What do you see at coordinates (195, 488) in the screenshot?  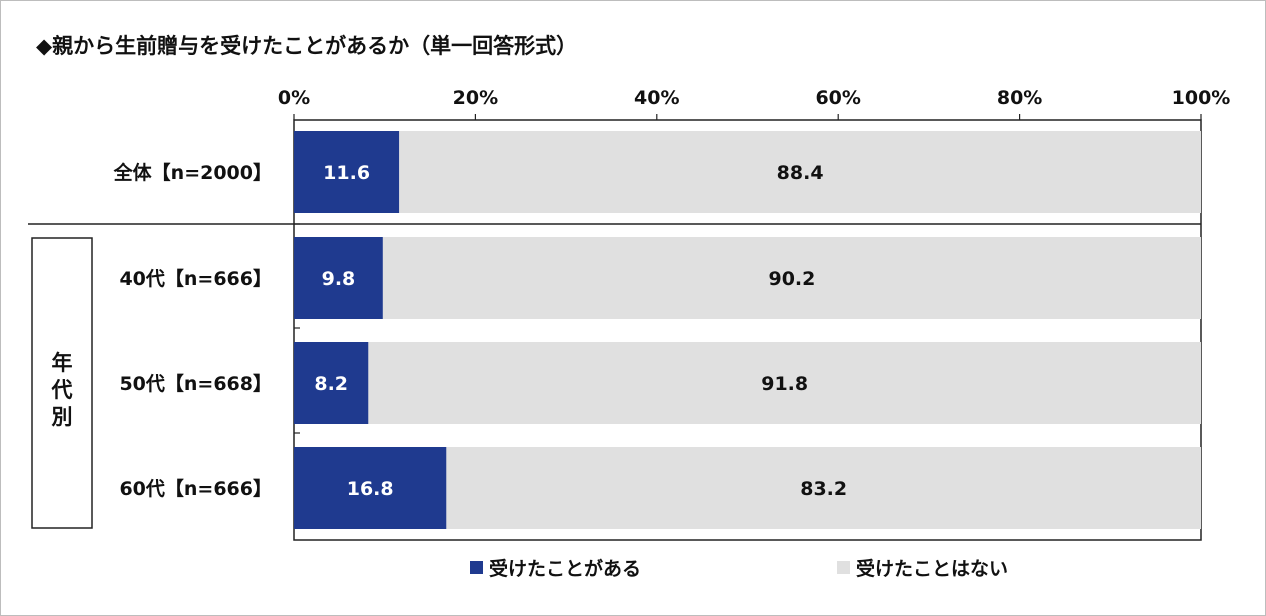 I see `category-label: 60代【n=666】` at bounding box center [195, 488].